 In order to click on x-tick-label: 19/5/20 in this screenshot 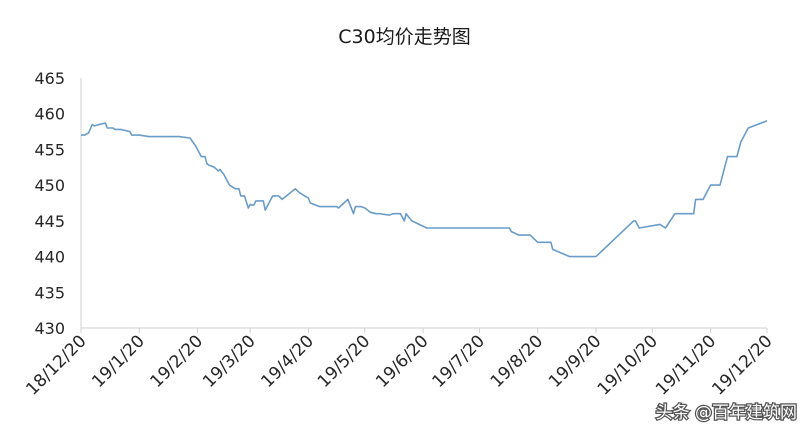, I will do `click(344, 361)`.